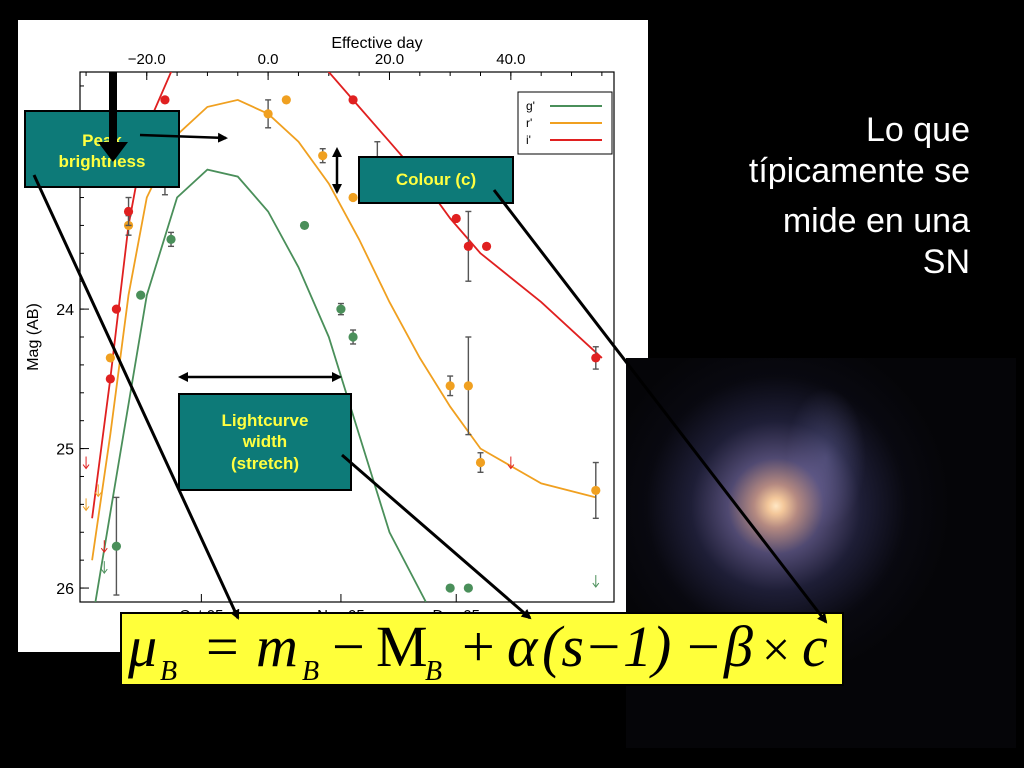 Image resolution: width=1024 pixels, height=768 pixels. I want to click on headline: Lo que típicamente se mide en una SN, so click(859, 197).